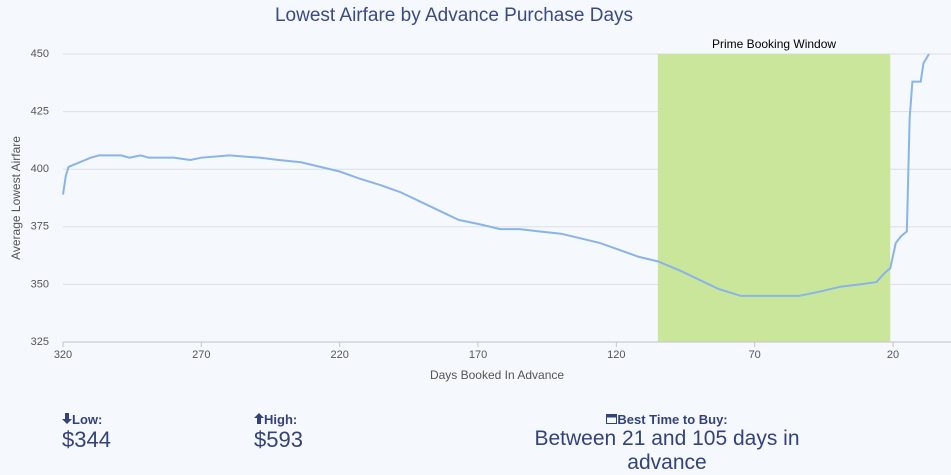  I want to click on y-tick-label: 400, so click(40, 169).